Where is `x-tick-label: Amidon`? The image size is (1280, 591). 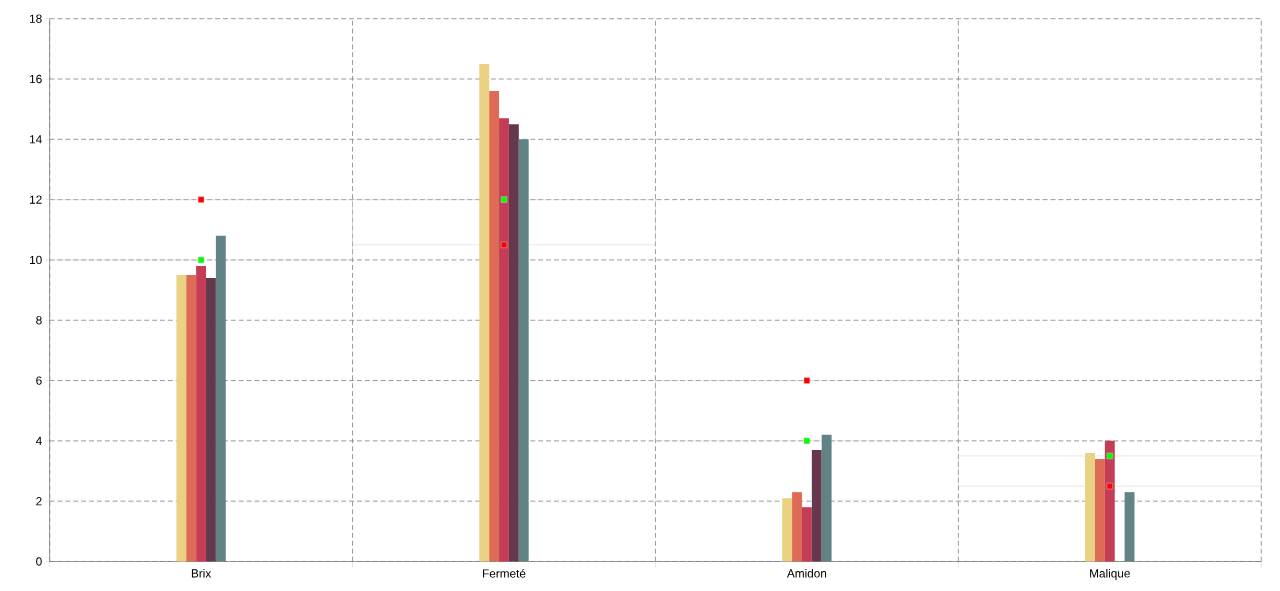 x-tick-label: Amidon is located at coordinates (806, 573).